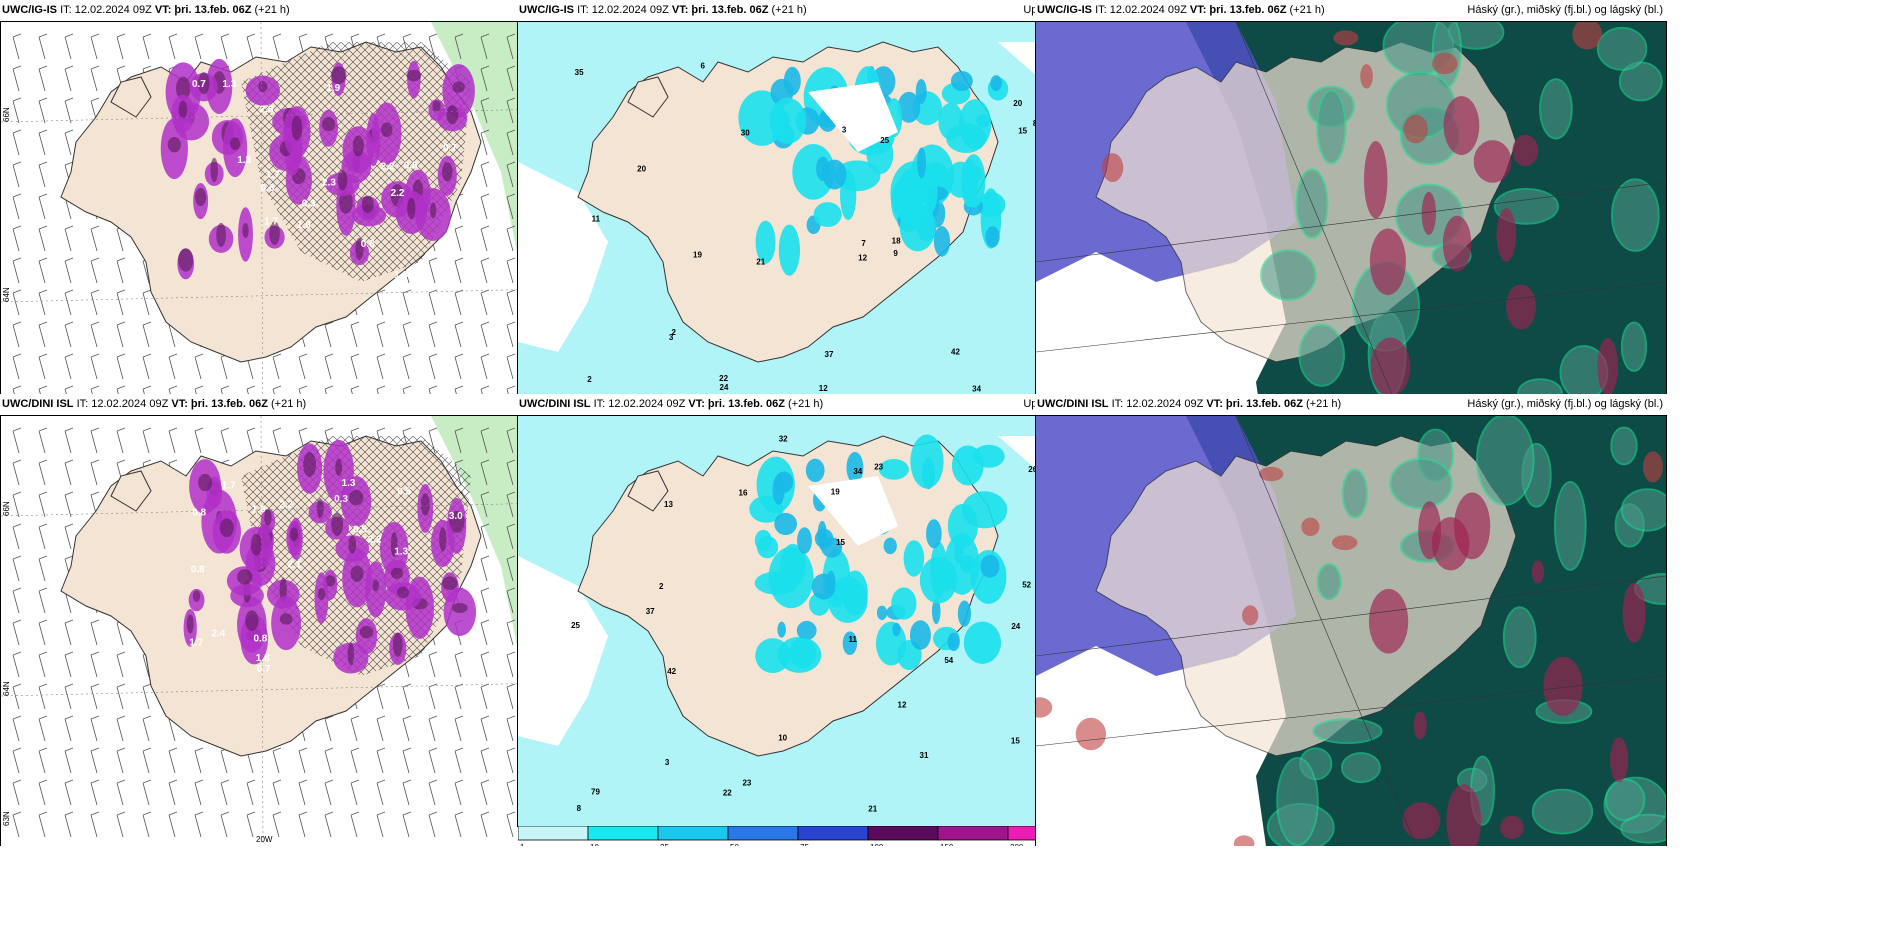 The width and height of the screenshot is (1900, 950). Describe the element at coordinates (579, 72) in the screenshot. I see `accum-value: 35` at that location.